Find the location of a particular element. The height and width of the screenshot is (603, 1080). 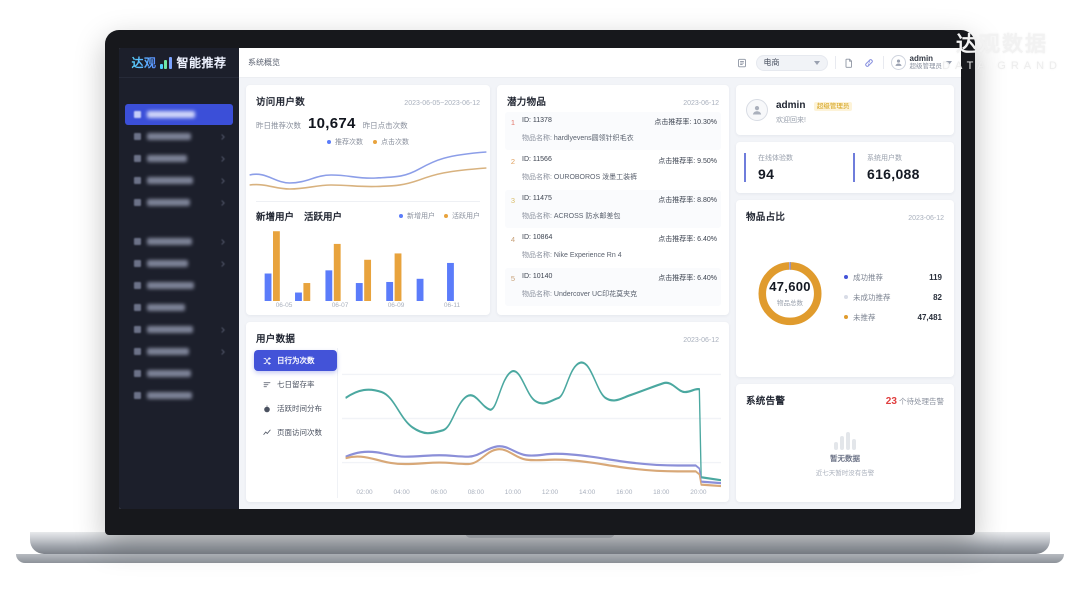

stat-value: 94 is located at coordinates (766, 174).